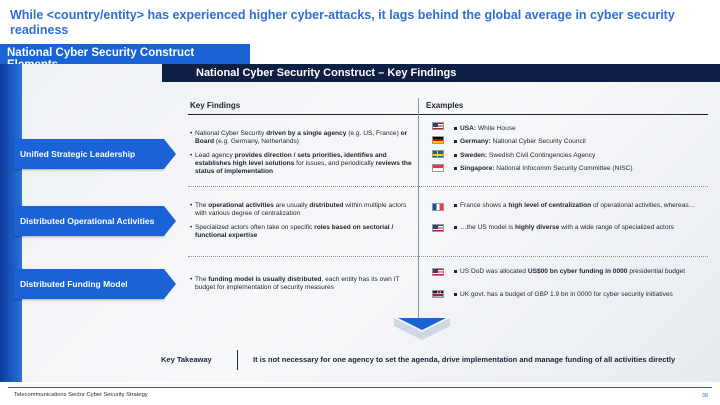  What do you see at coordinates (171, 73) in the screenshot?
I see `band-notch` at bounding box center [171, 73].